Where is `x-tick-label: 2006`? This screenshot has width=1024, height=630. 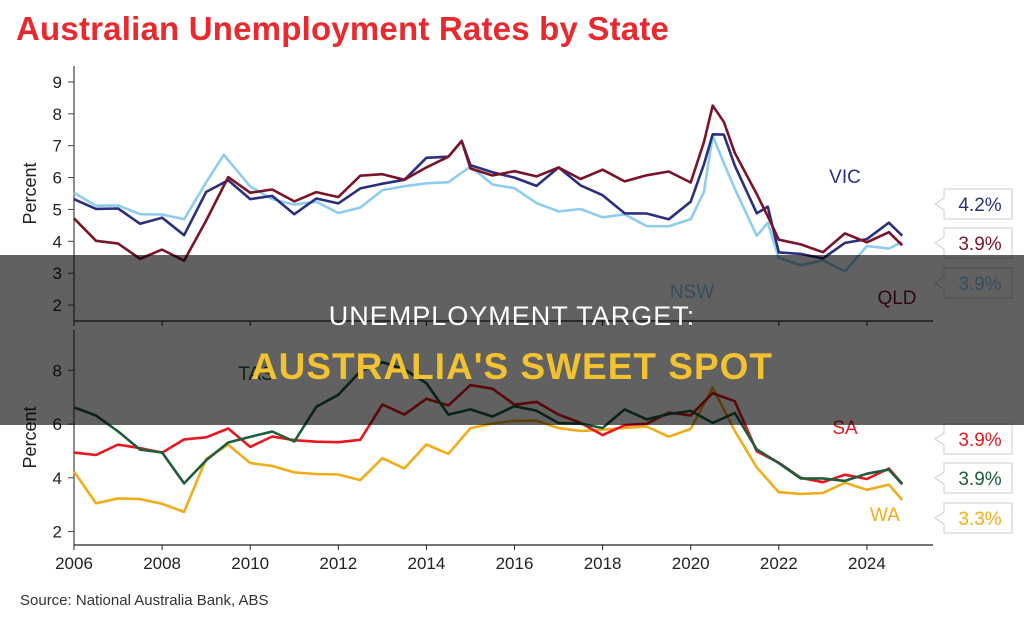 x-tick-label: 2006 is located at coordinates (74, 563).